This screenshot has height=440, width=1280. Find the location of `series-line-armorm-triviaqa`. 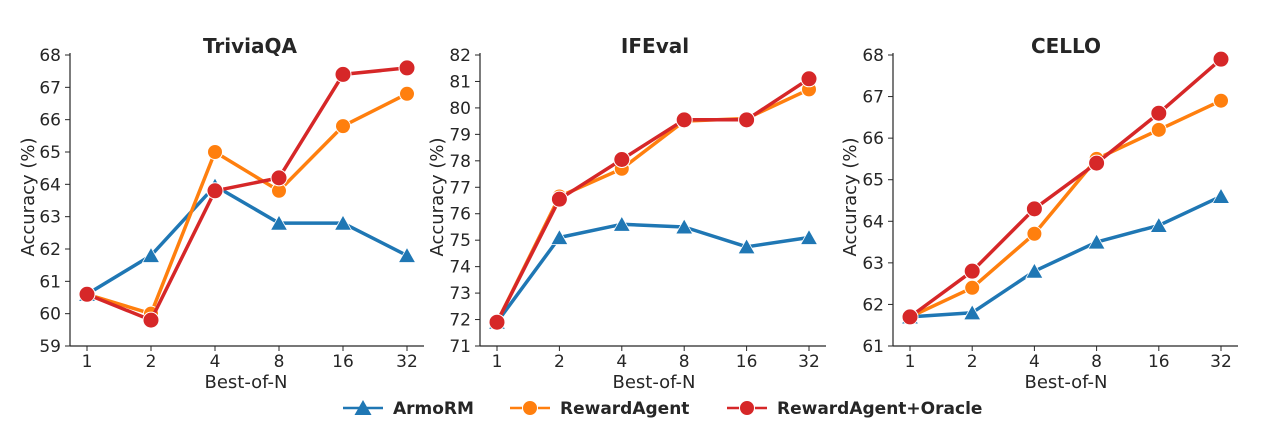

series-line-armorm-triviaqa is located at coordinates (247, 240).